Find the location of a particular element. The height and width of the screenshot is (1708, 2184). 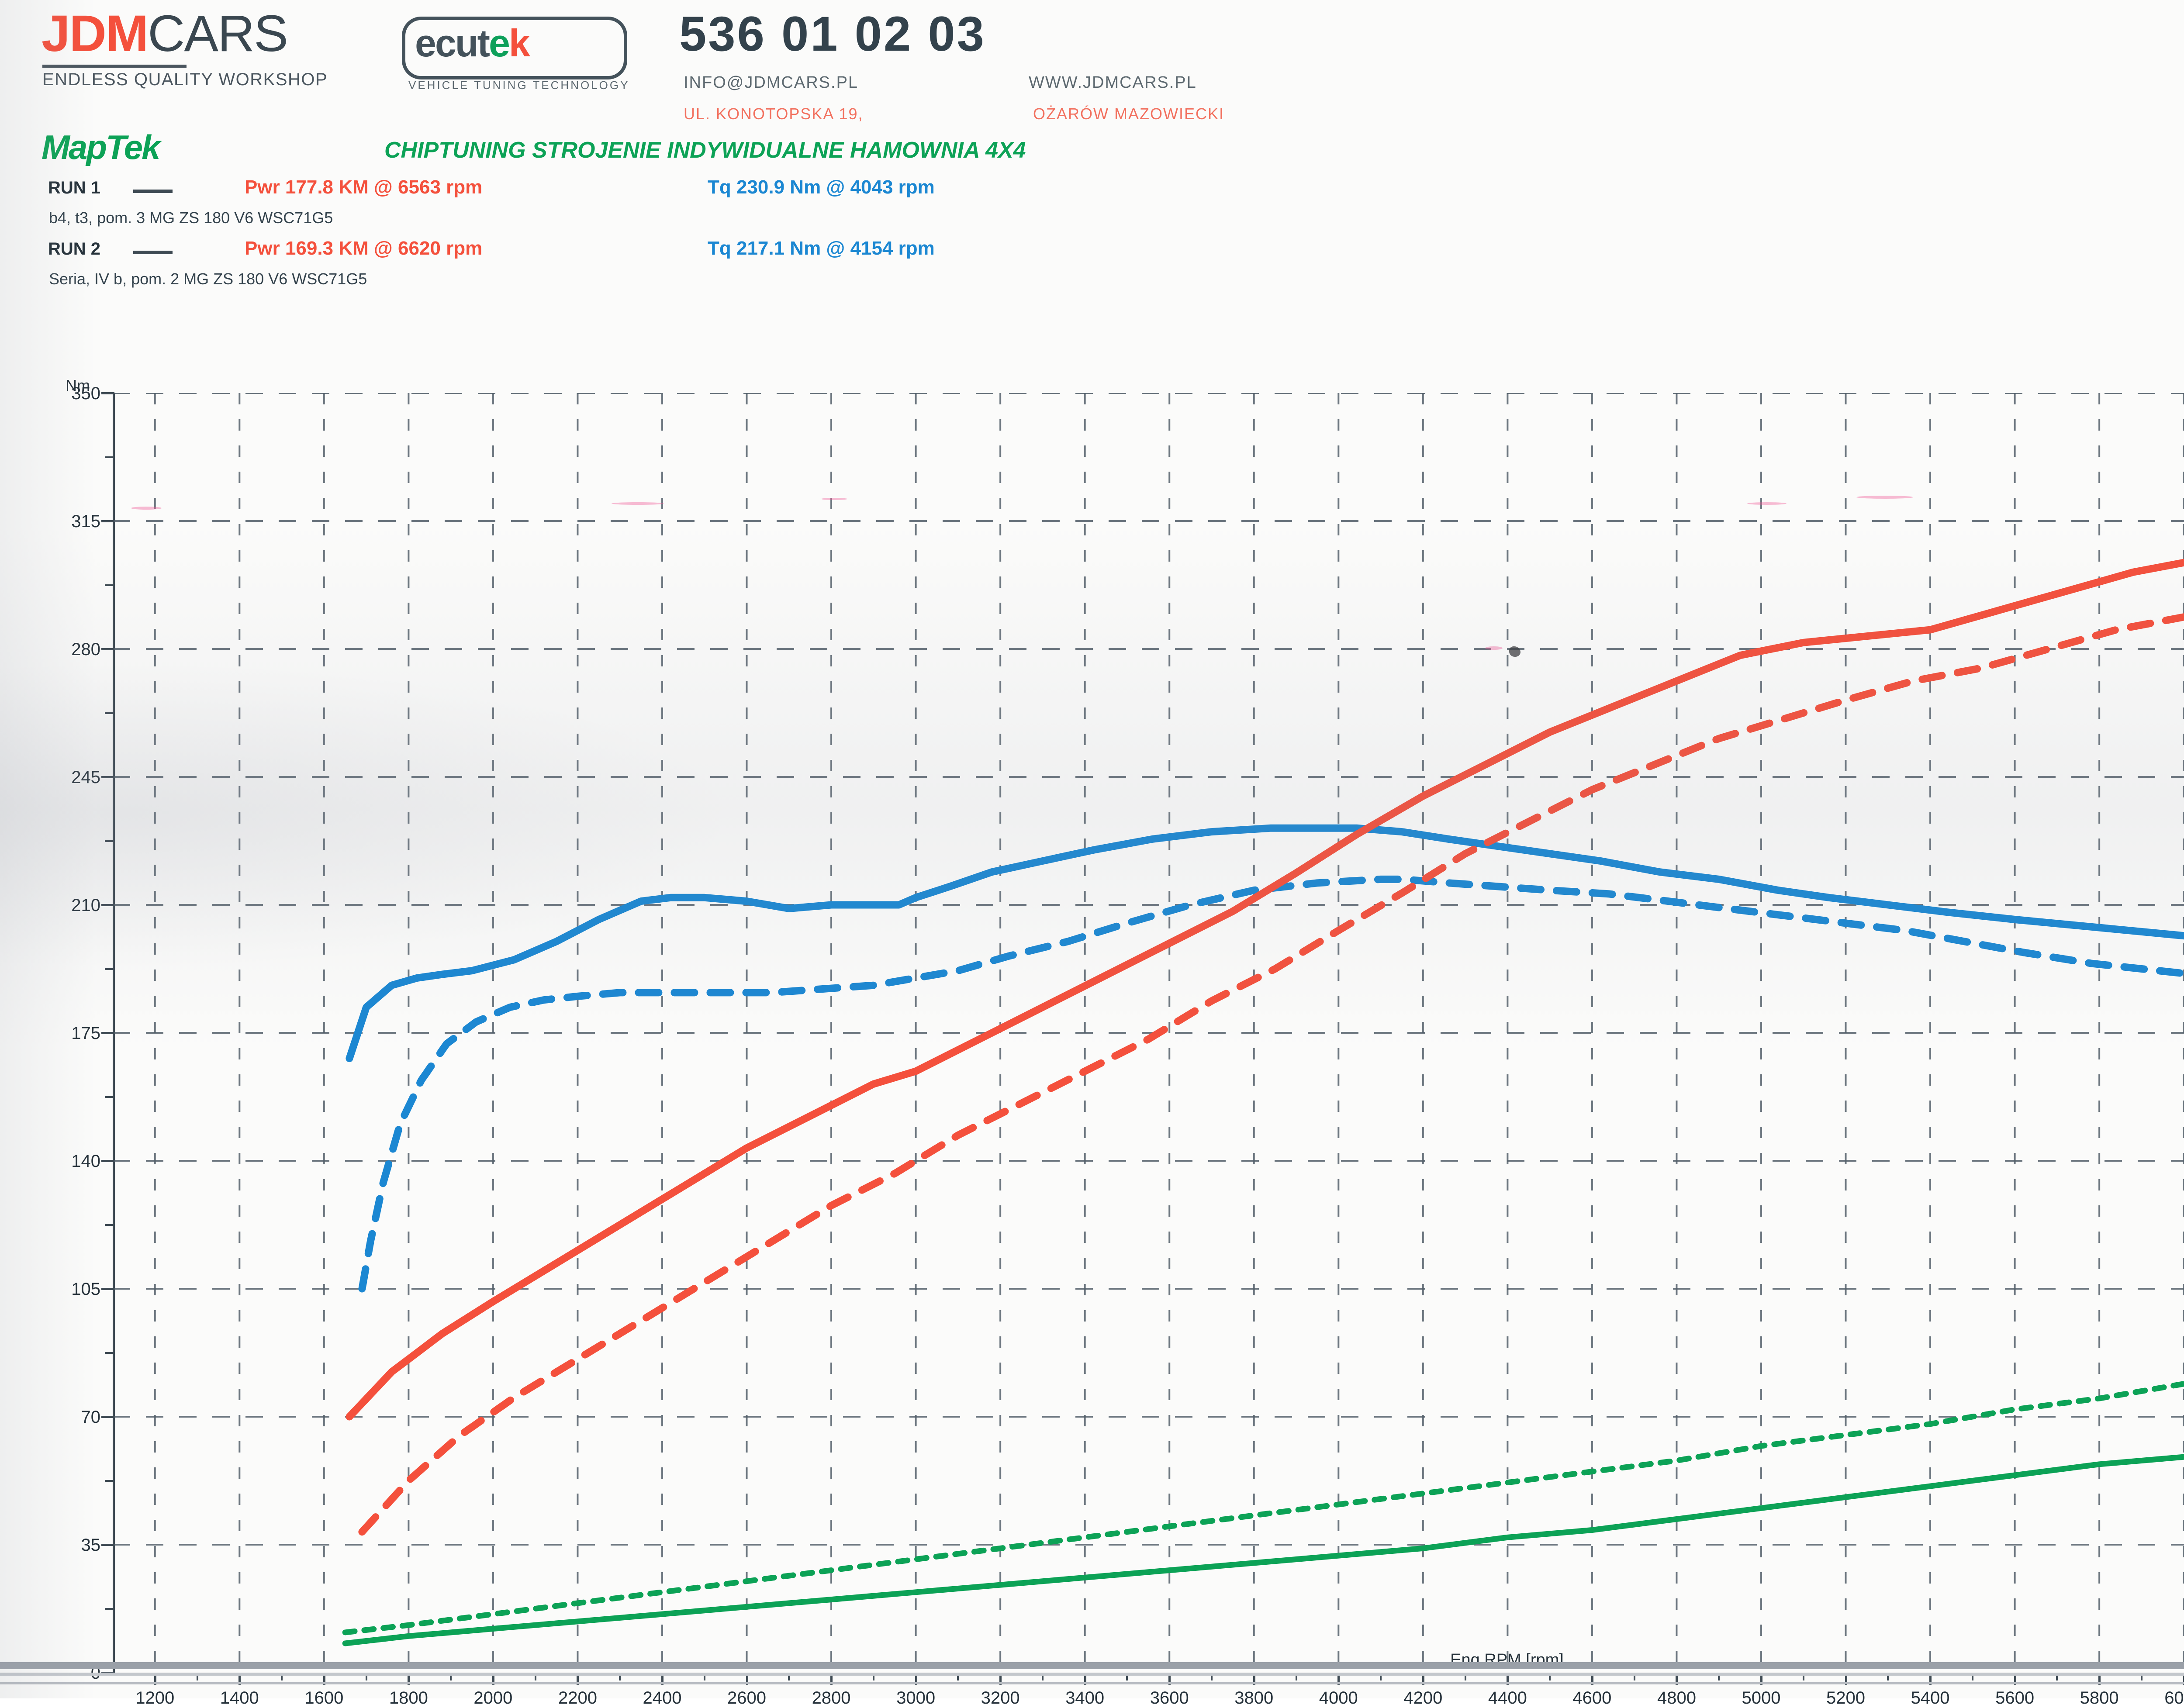

phone-number: 536 01 02 03 is located at coordinates (832, 34).